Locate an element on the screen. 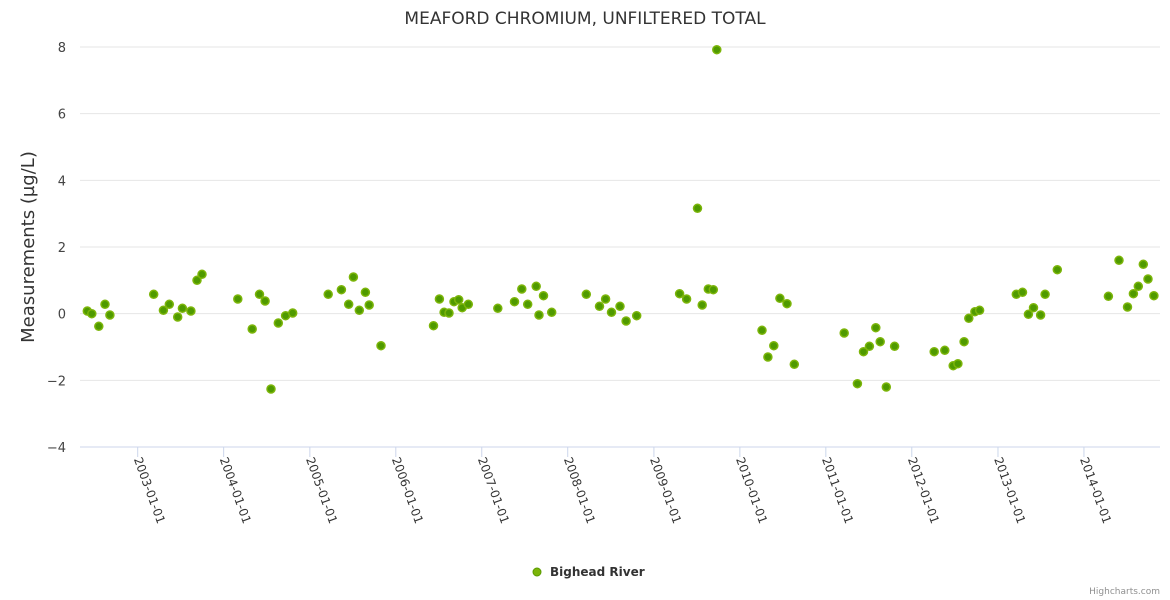 This screenshot has height=600, width=1170. legend: Bighead River is located at coordinates (588, 572).